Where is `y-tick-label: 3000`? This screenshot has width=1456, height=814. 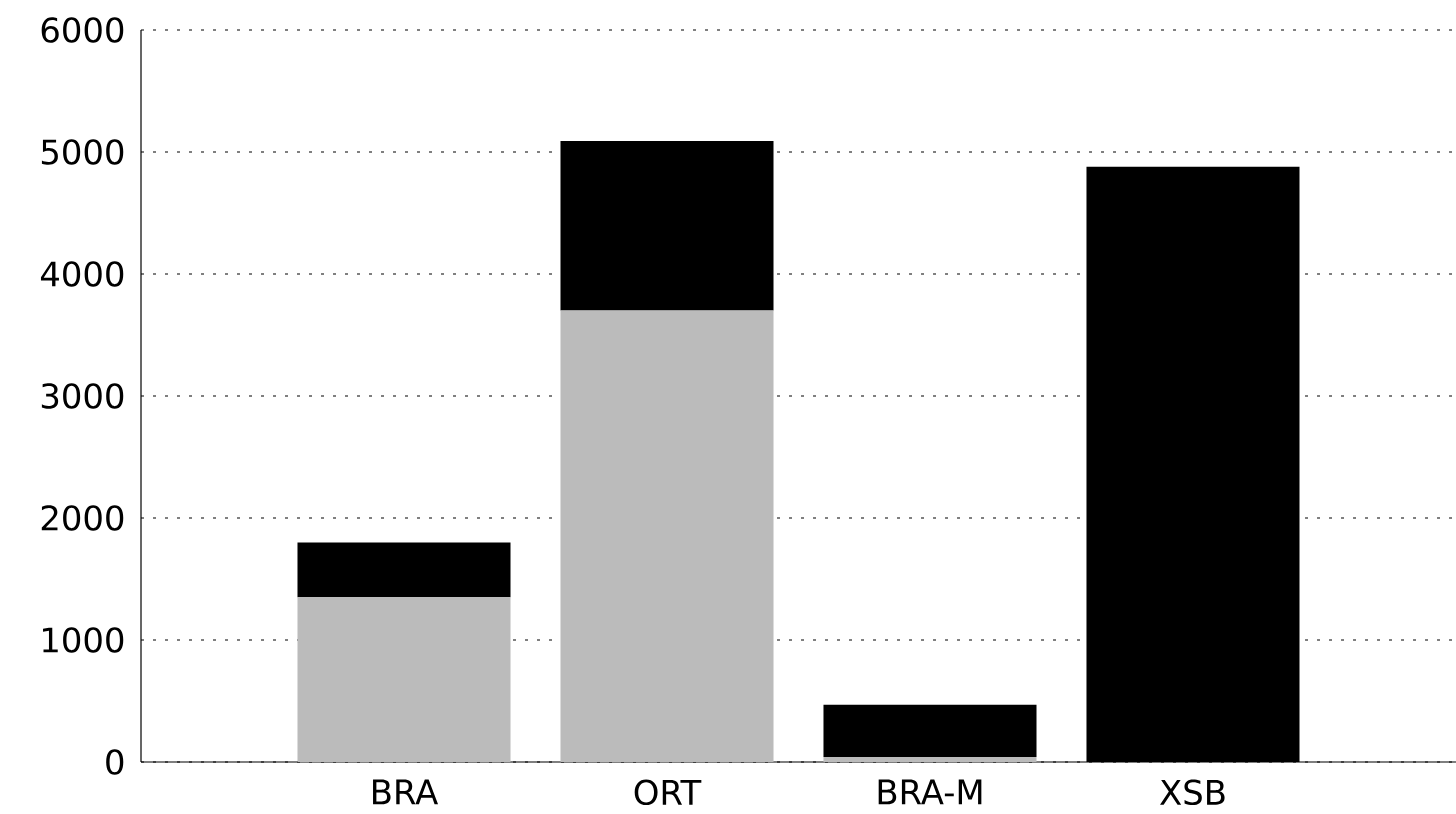 y-tick-label: 3000 is located at coordinates (82, 396).